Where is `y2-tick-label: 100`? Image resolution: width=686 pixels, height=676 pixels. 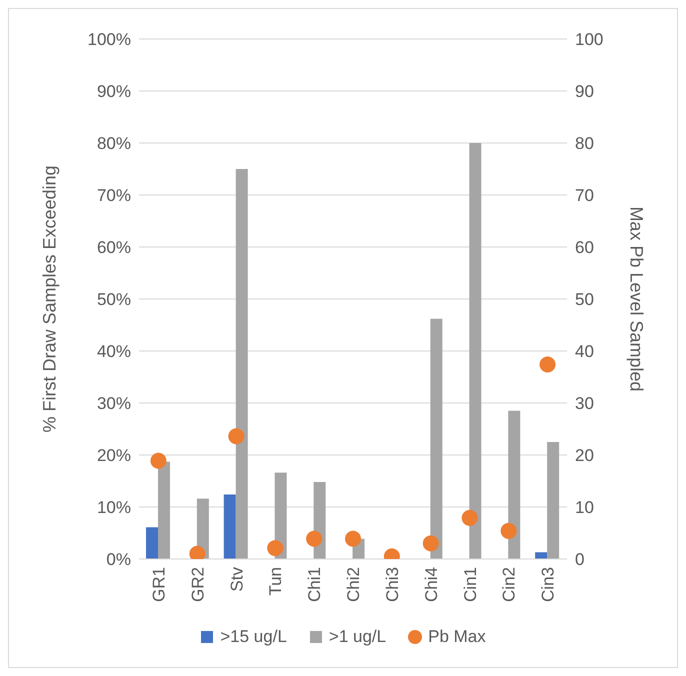 y2-tick-label: 100 is located at coordinates (589, 40).